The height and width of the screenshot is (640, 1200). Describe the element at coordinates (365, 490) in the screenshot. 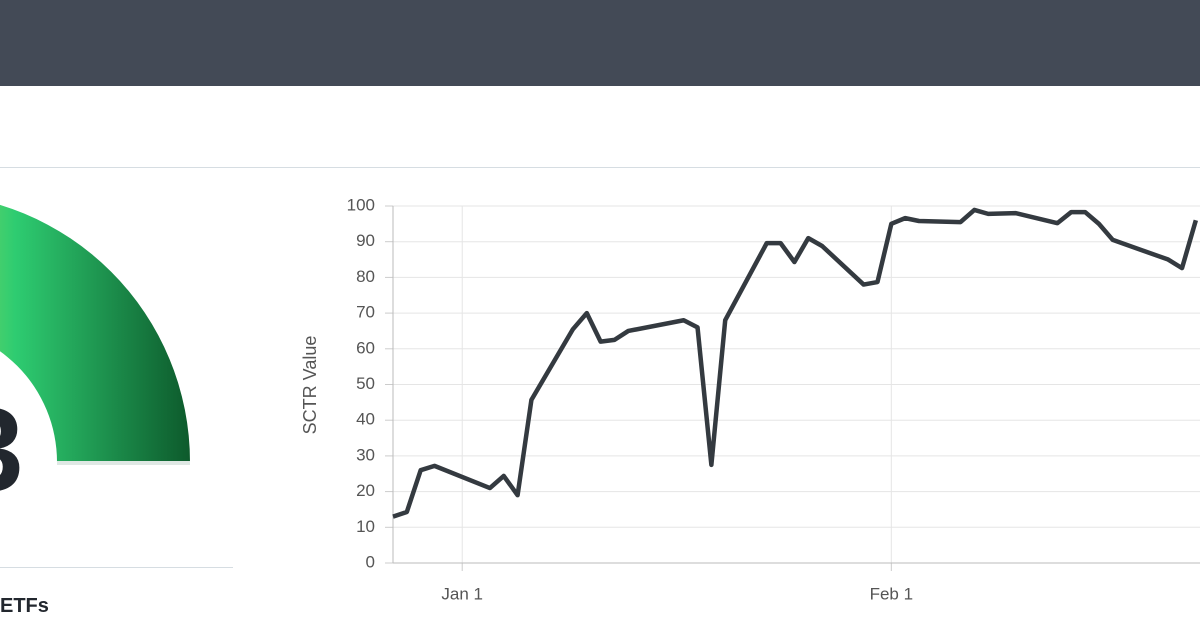

I see `y-tick-label: 20` at that location.